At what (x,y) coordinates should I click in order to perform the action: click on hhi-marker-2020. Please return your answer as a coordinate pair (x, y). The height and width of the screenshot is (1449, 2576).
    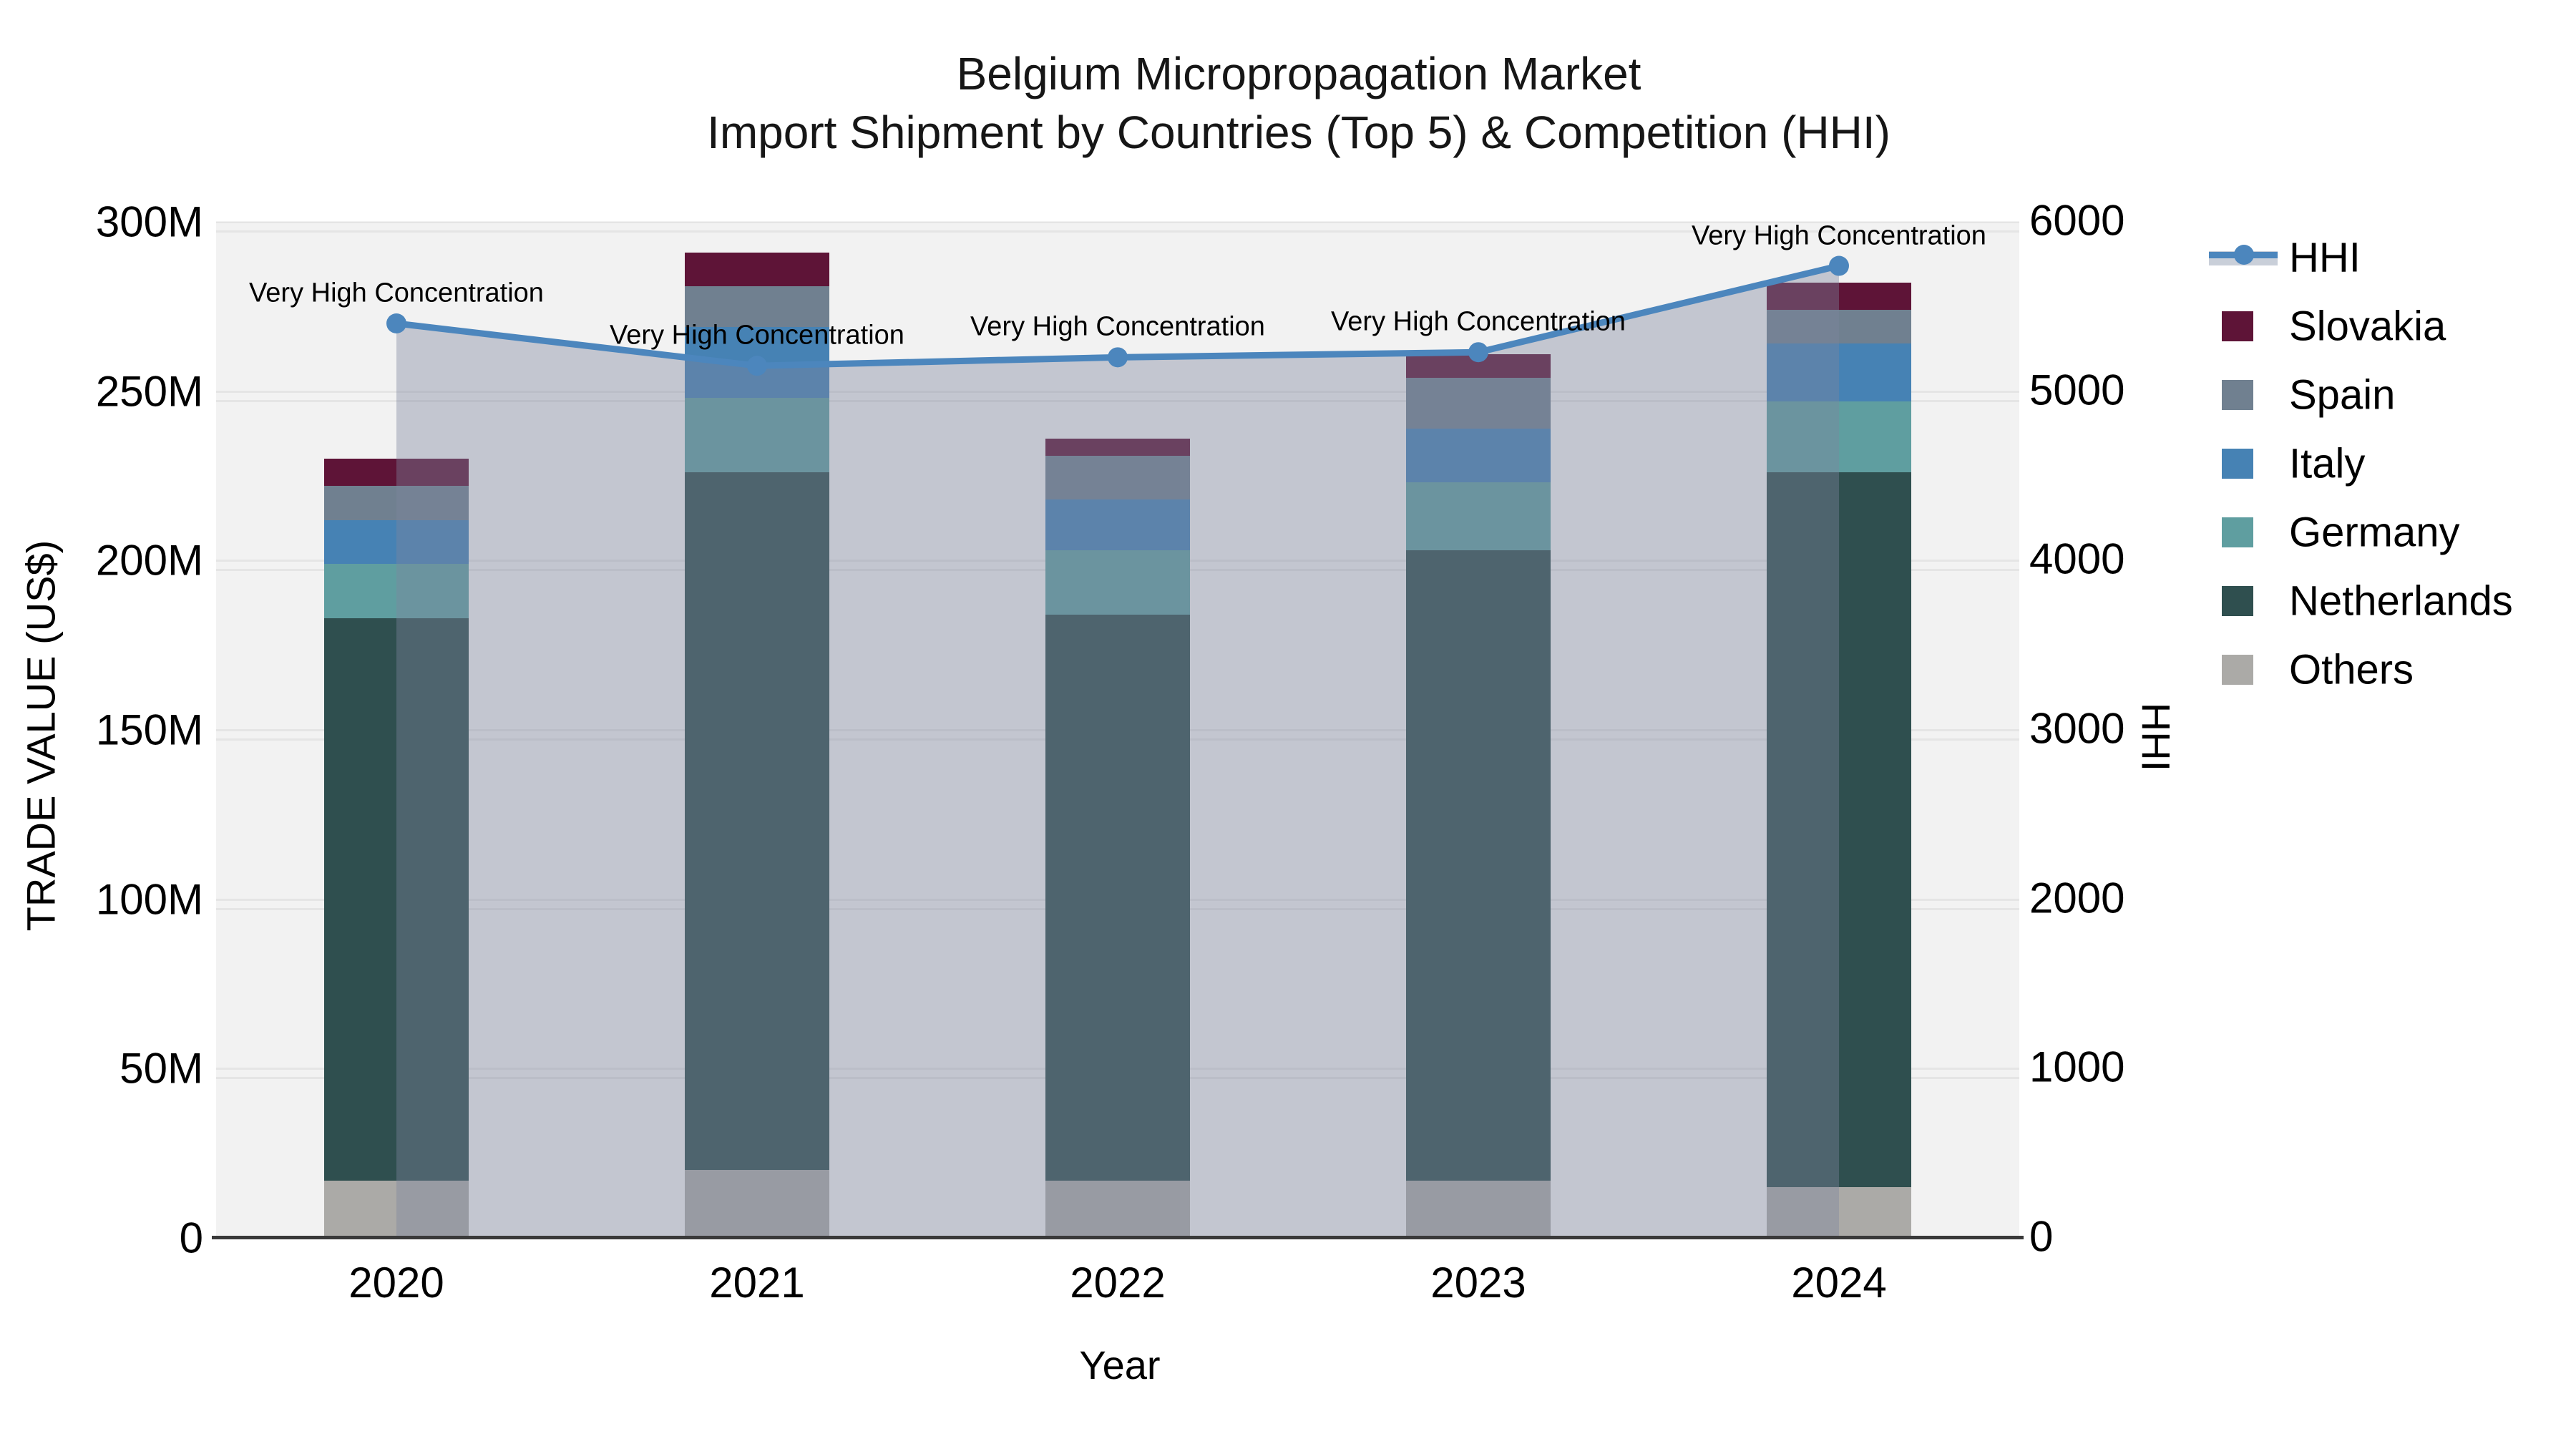
    Looking at the image, I should click on (396, 323).